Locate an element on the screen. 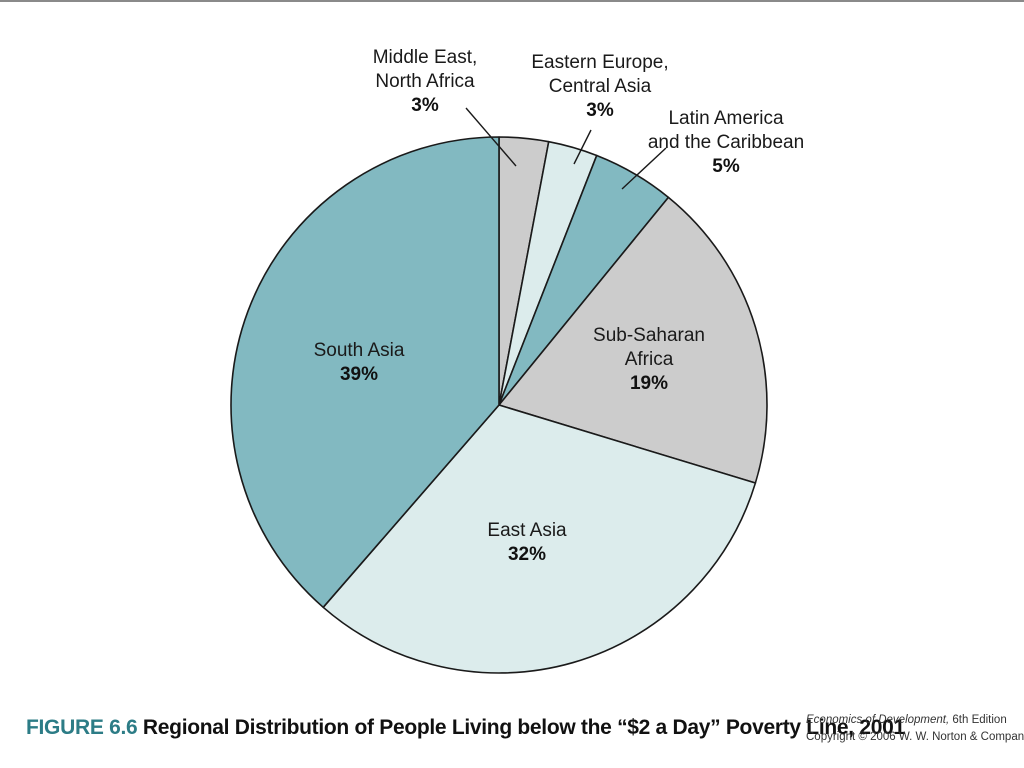 The height and width of the screenshot is (768, 1024). slice-label-middle-east-north-africa: Middle East, is located at coordinates (425, 57).